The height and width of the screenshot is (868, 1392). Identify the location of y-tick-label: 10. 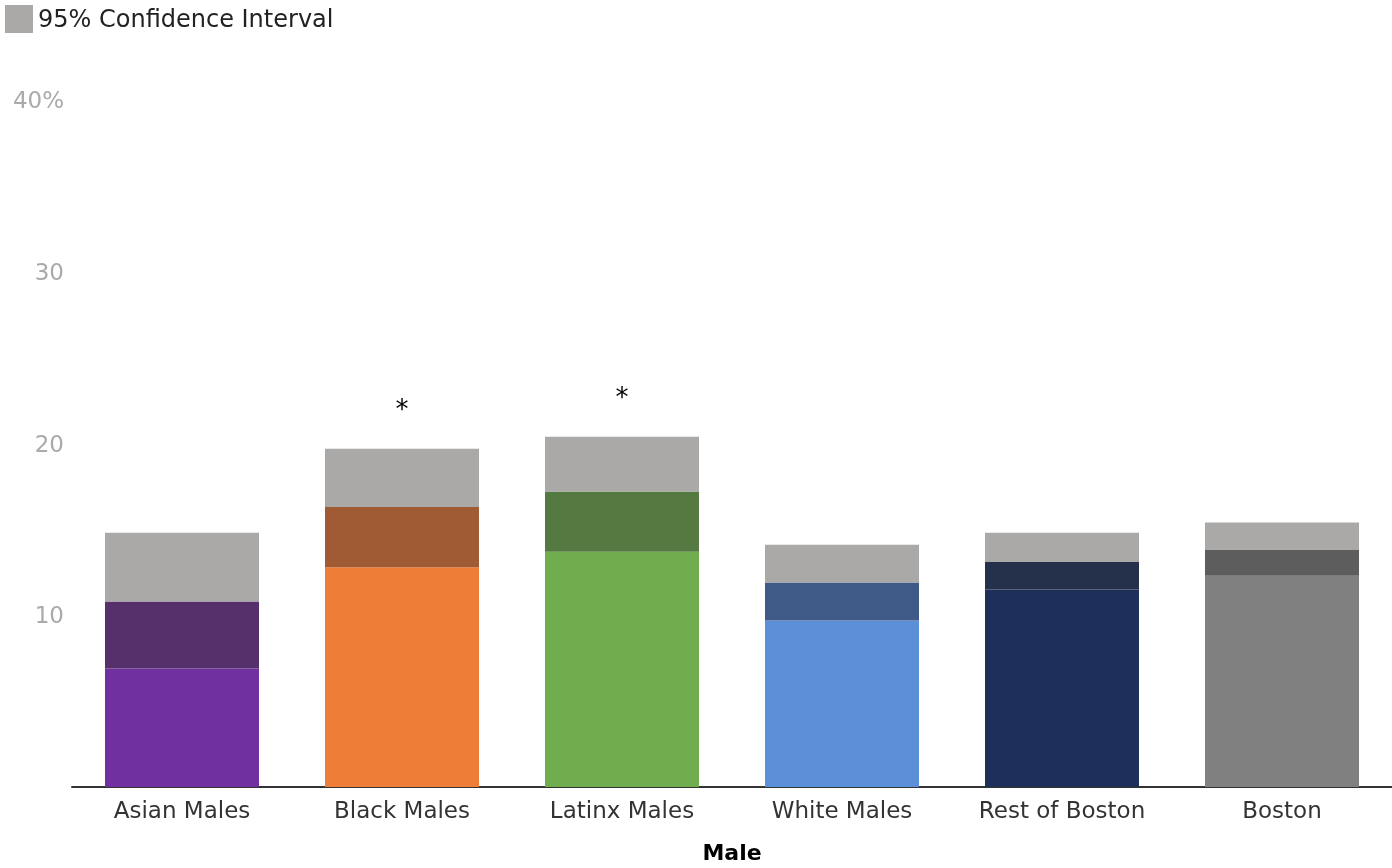
(49, 615).